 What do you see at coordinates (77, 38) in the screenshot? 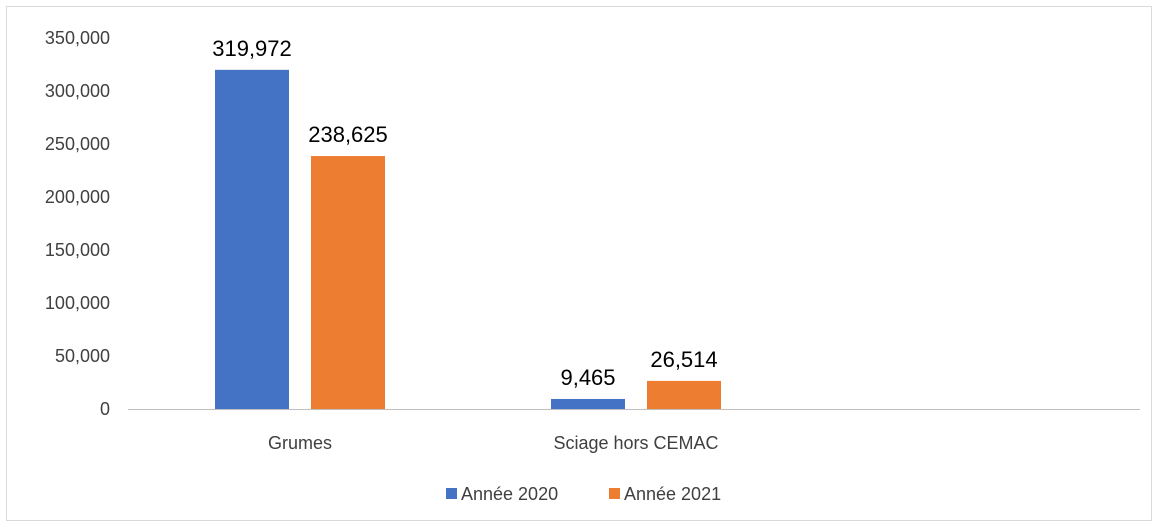
I see `y-tick-label: 350,000` at bounding box center [77, 38].